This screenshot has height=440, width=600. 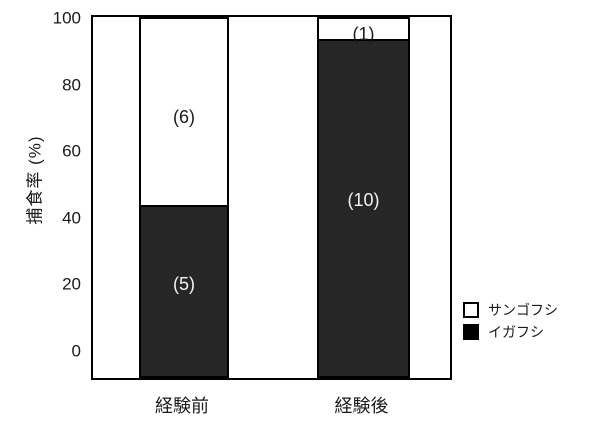 I want to click on stacked-bar-2: (1) (10), so click(x=363, y=197).